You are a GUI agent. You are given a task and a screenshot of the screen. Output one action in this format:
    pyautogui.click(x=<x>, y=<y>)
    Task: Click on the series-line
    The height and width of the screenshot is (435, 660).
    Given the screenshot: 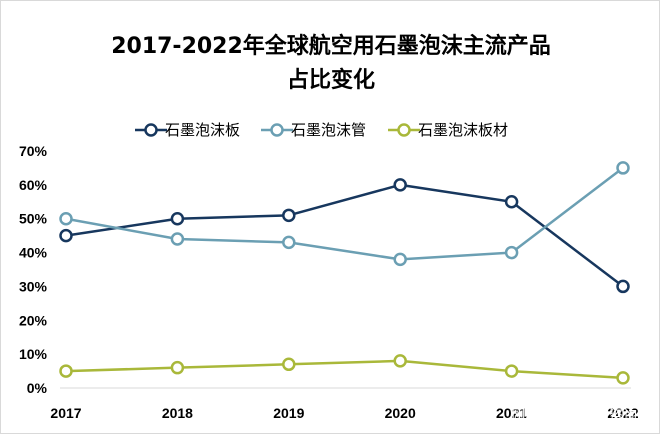 What is the action you would take?
    pyautogui.click(x=344, y=369)
    